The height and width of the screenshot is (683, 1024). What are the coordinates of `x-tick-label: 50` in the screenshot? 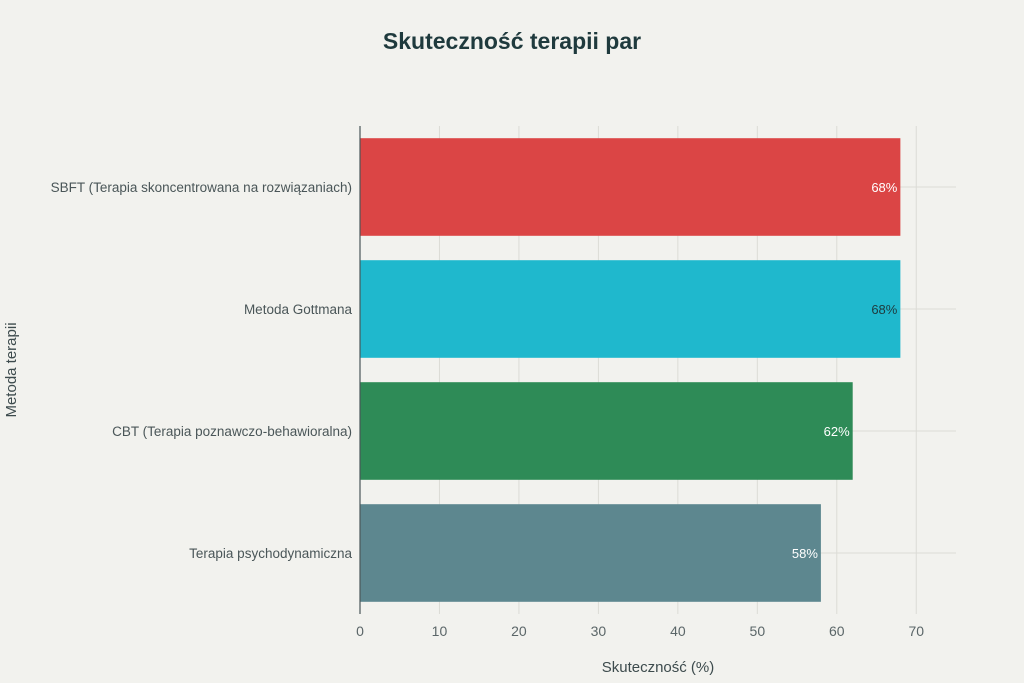 It's located at (758, 631).